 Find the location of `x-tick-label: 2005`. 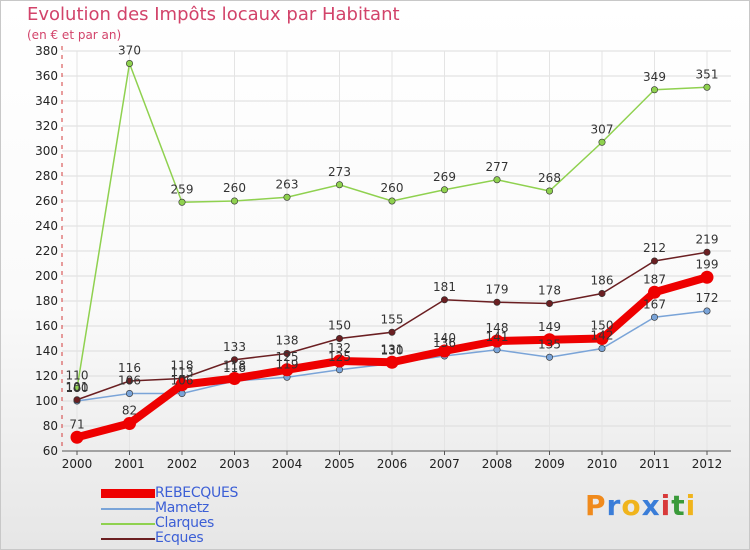

x-tick-label: 2005 is located at coordinates (339, 464).